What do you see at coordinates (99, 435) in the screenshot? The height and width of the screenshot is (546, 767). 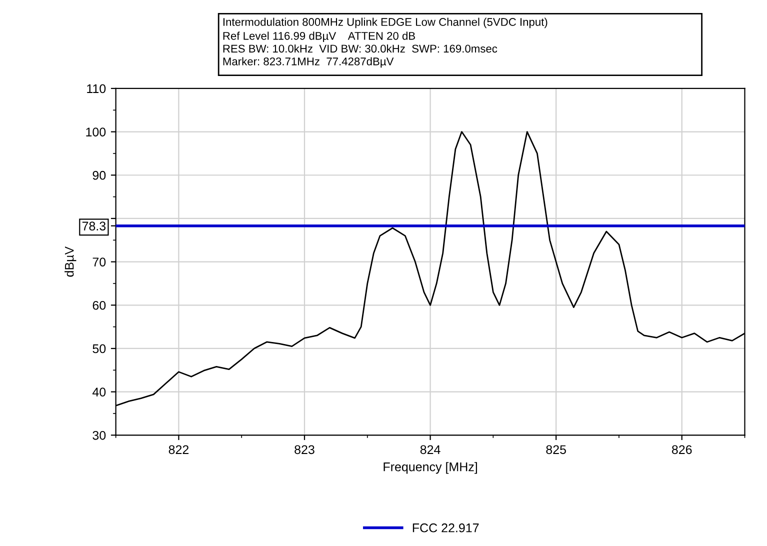 I see `y-tick-label: 30` at bounding box center [99, 435].